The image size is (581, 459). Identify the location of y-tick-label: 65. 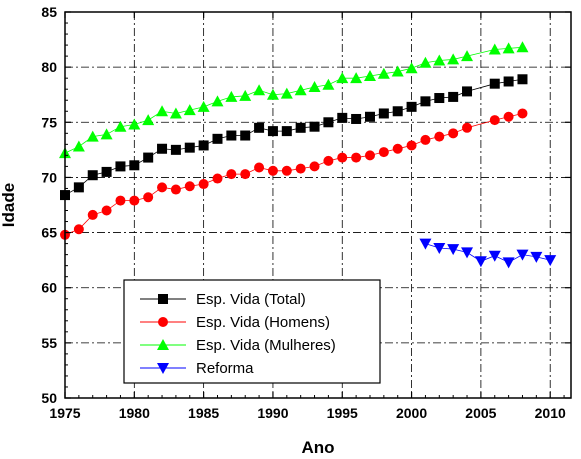
(49, 233).